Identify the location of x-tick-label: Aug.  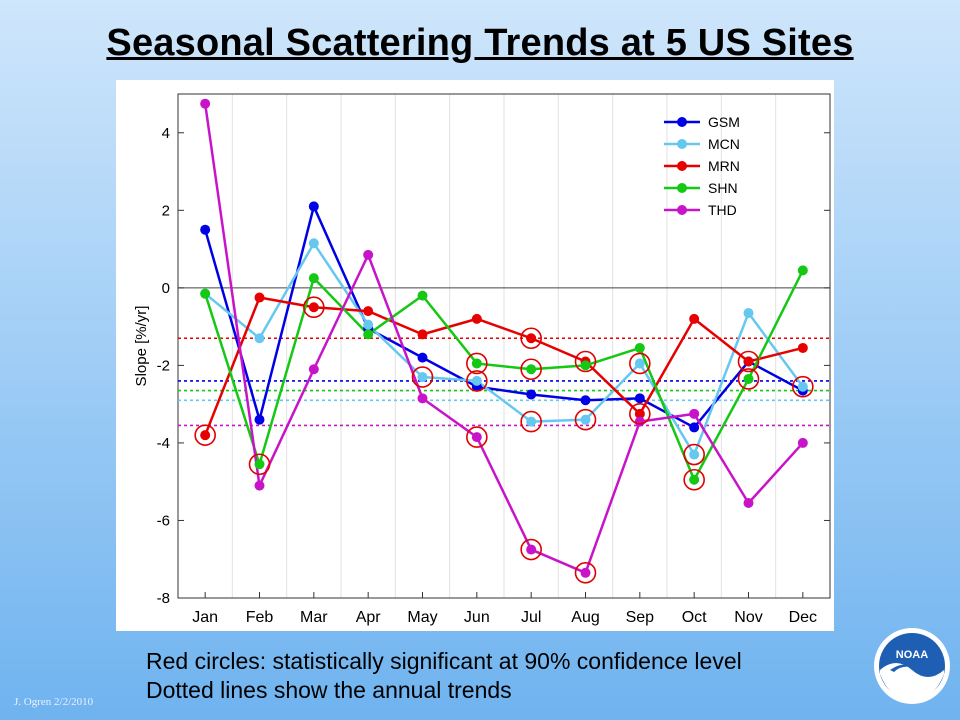
(585, 617).